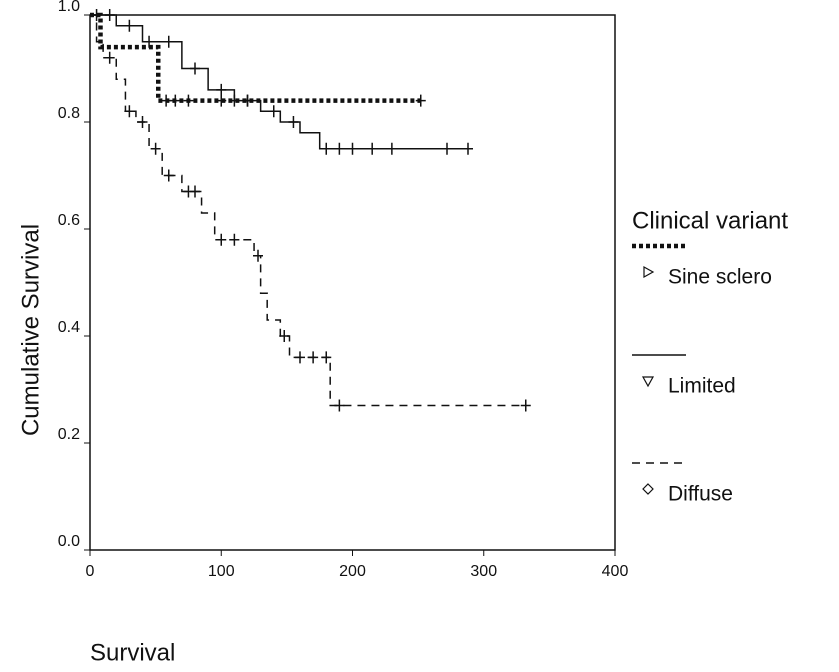 The width and height of the screenshot is (839, 672). I want to click on legend-label: Diffuse, so click(700, 494).